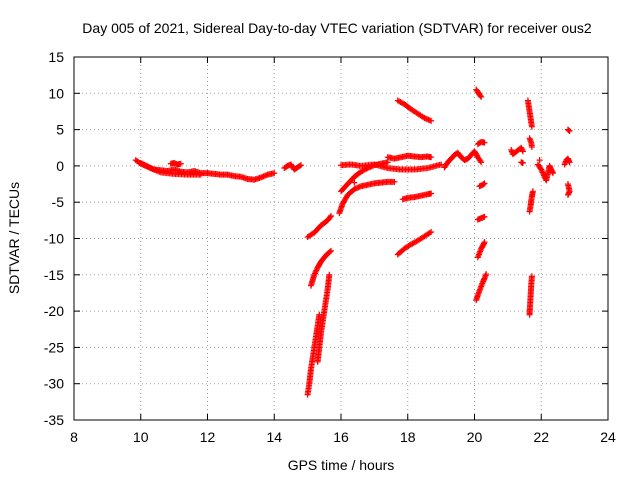 The image size is (640, 480). Describe the element at coordinates (54, 239) in the screenshot. I see `y-tick-label: -10` at that location.